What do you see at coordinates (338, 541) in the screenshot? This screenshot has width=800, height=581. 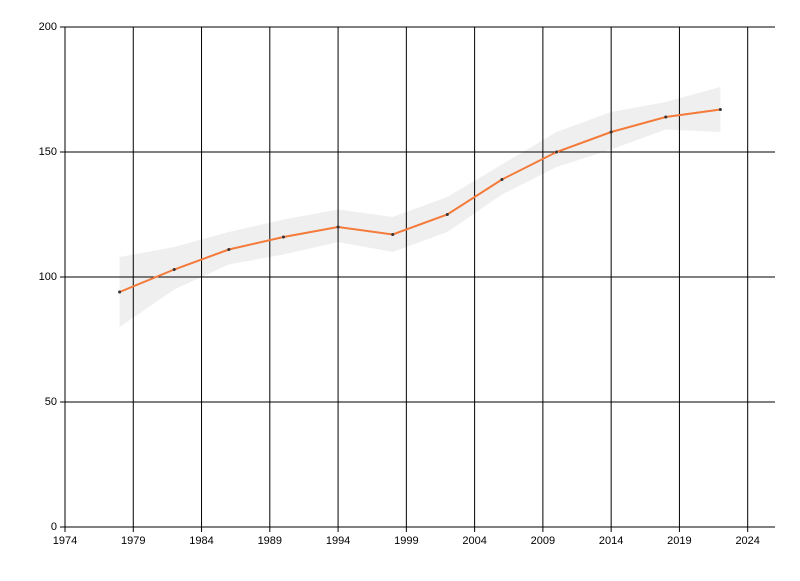 I see `x-tick-label: 1994` at bounding box center [338, 541].